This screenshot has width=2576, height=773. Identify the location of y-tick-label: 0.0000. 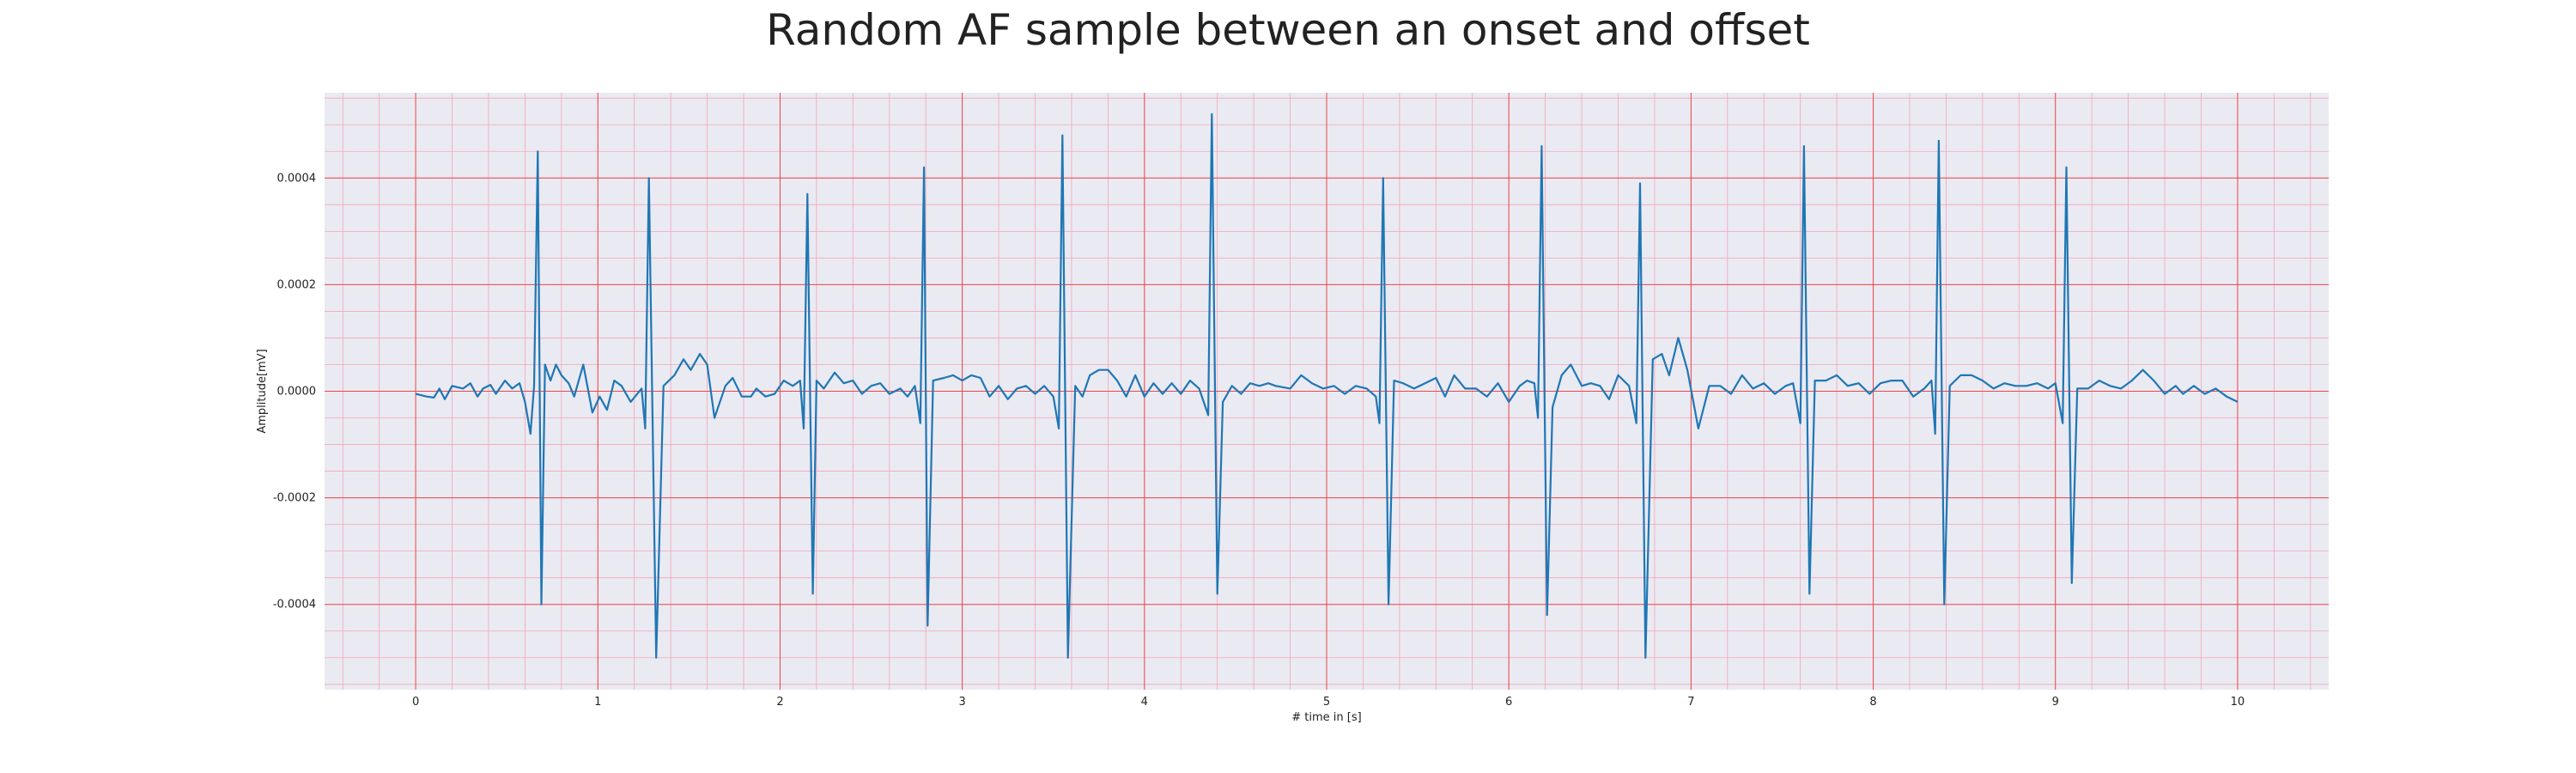
(297, 392).